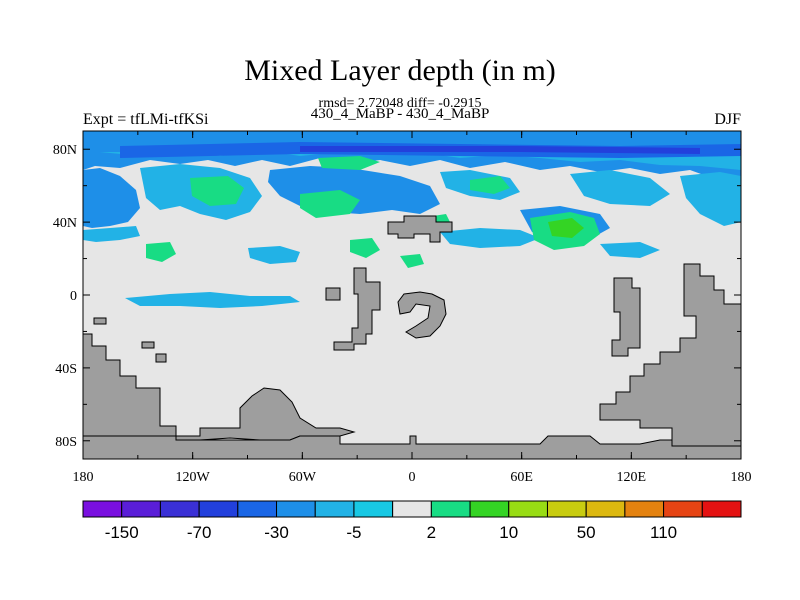 Image resolution: width=800 pixels, height=600 pixels. What do you see at coordinates (199, 532) in the screenshot?
I see `colorbar-label: -70` at bounding box center [199, 532].